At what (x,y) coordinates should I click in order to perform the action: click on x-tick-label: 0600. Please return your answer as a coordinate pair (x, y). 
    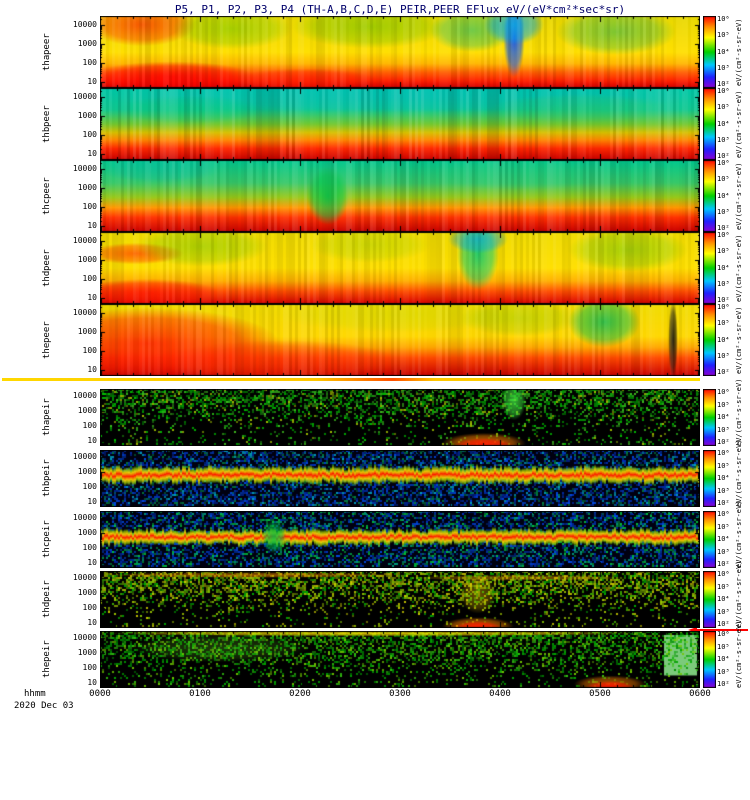
    Looking at the image, I should click on (700, 694).